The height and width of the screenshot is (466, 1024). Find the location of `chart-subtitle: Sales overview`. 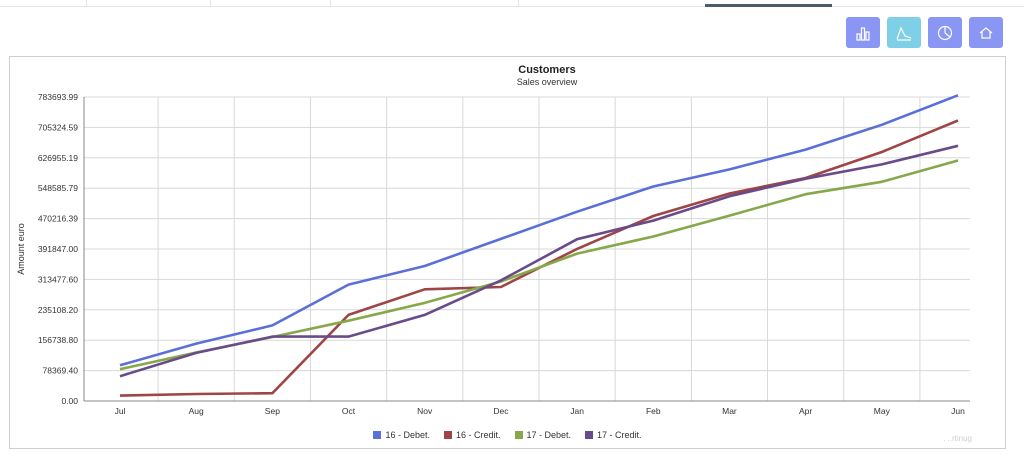

chart-subtitle: Sales overview is located at coordinates (547, 82).